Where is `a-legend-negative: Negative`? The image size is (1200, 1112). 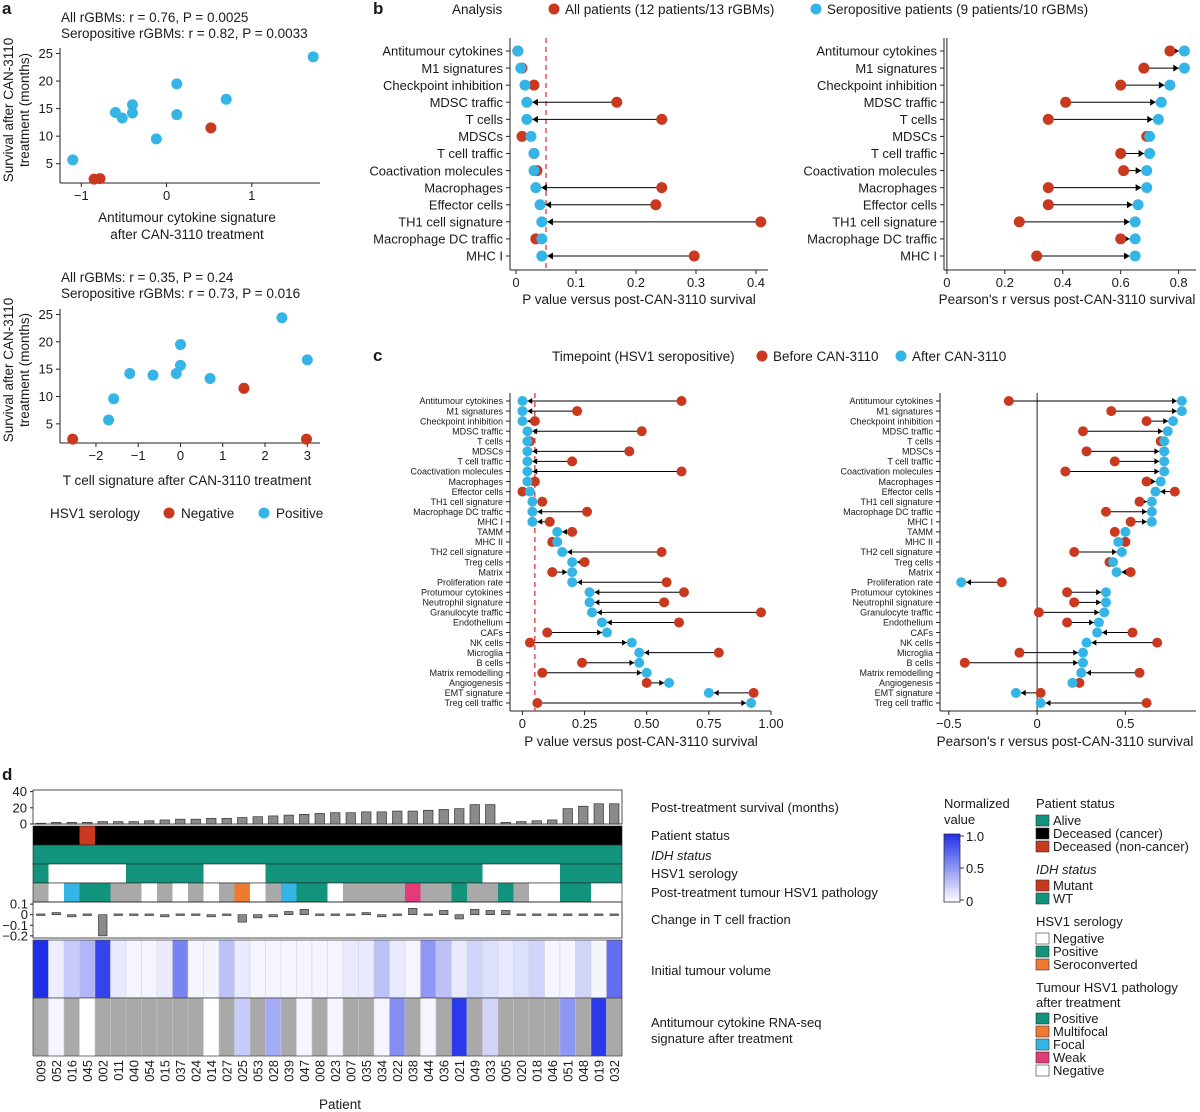
a-legend-negative: Negative is located at coordinates (207, 513).